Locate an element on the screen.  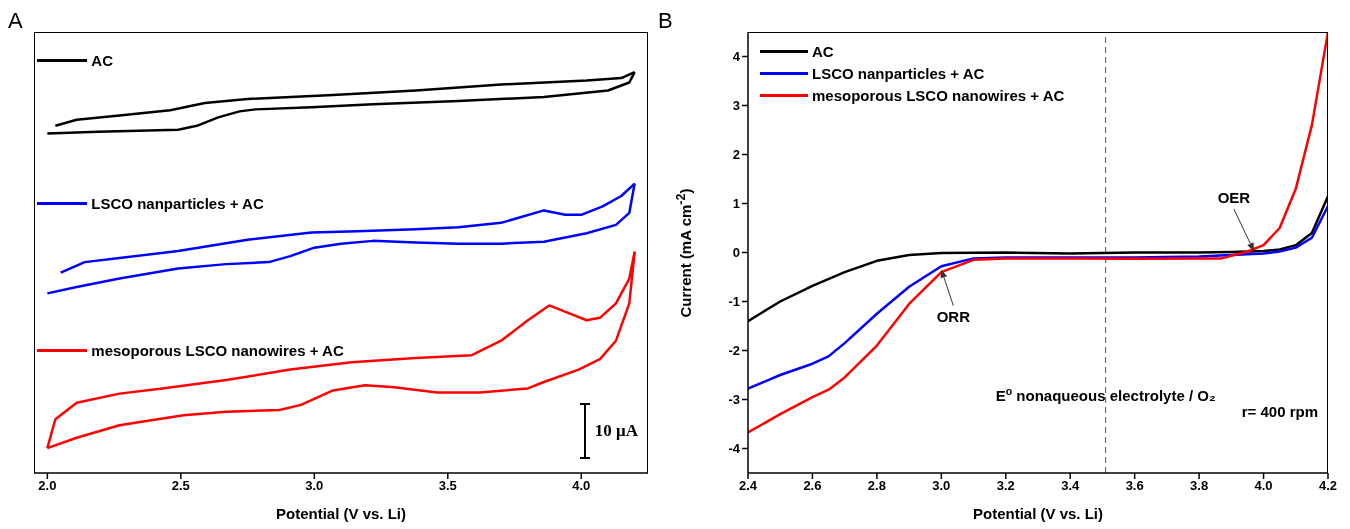
annotation: ORR is located at coordinates (953, 316).